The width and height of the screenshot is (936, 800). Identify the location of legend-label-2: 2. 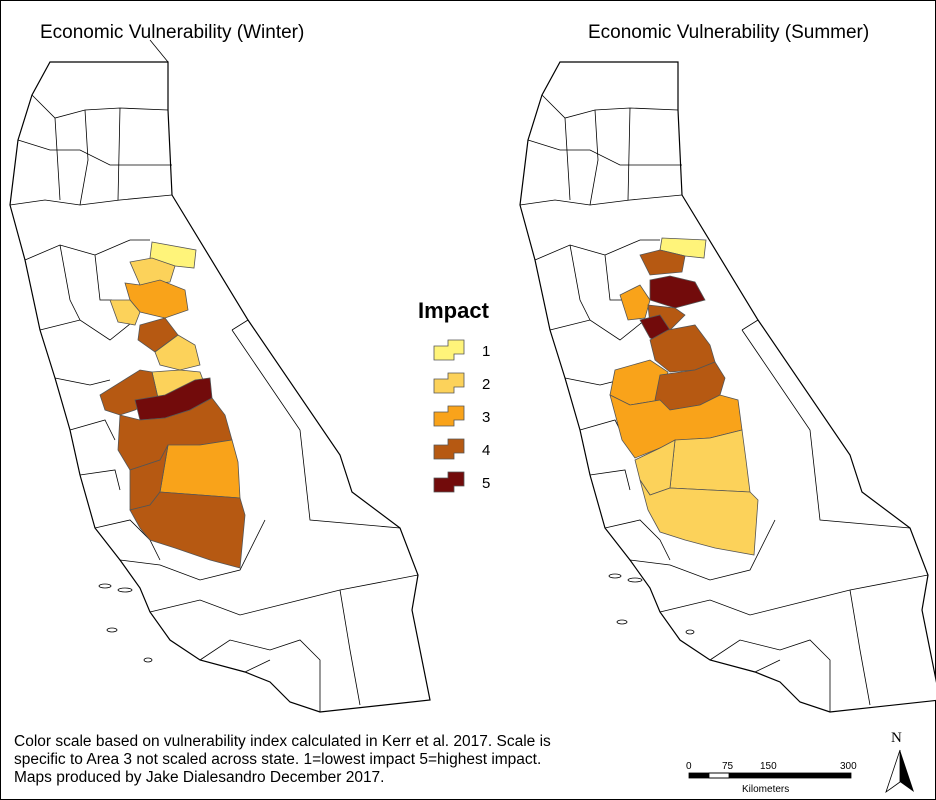
(486, 384).